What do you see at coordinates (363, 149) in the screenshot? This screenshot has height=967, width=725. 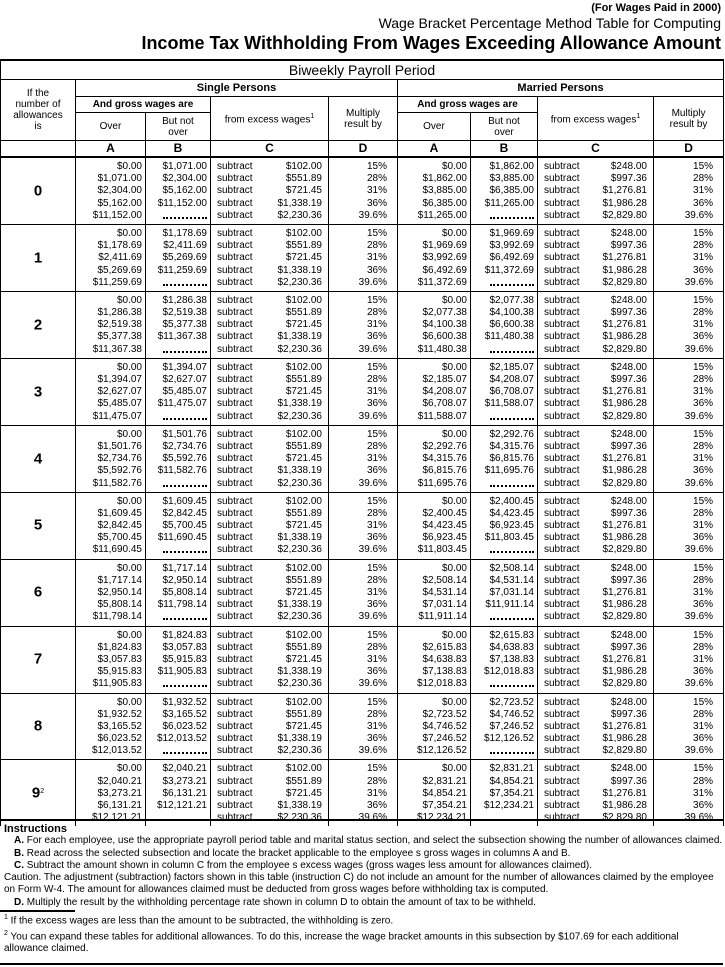 I see `single-column-d: D` at bounding box center [363, 149].